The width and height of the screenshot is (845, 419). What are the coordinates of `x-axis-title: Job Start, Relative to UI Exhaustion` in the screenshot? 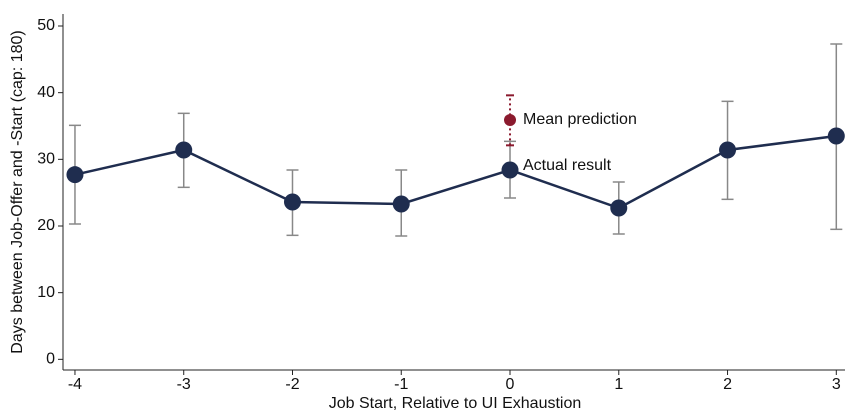 It's located at (455, 403).